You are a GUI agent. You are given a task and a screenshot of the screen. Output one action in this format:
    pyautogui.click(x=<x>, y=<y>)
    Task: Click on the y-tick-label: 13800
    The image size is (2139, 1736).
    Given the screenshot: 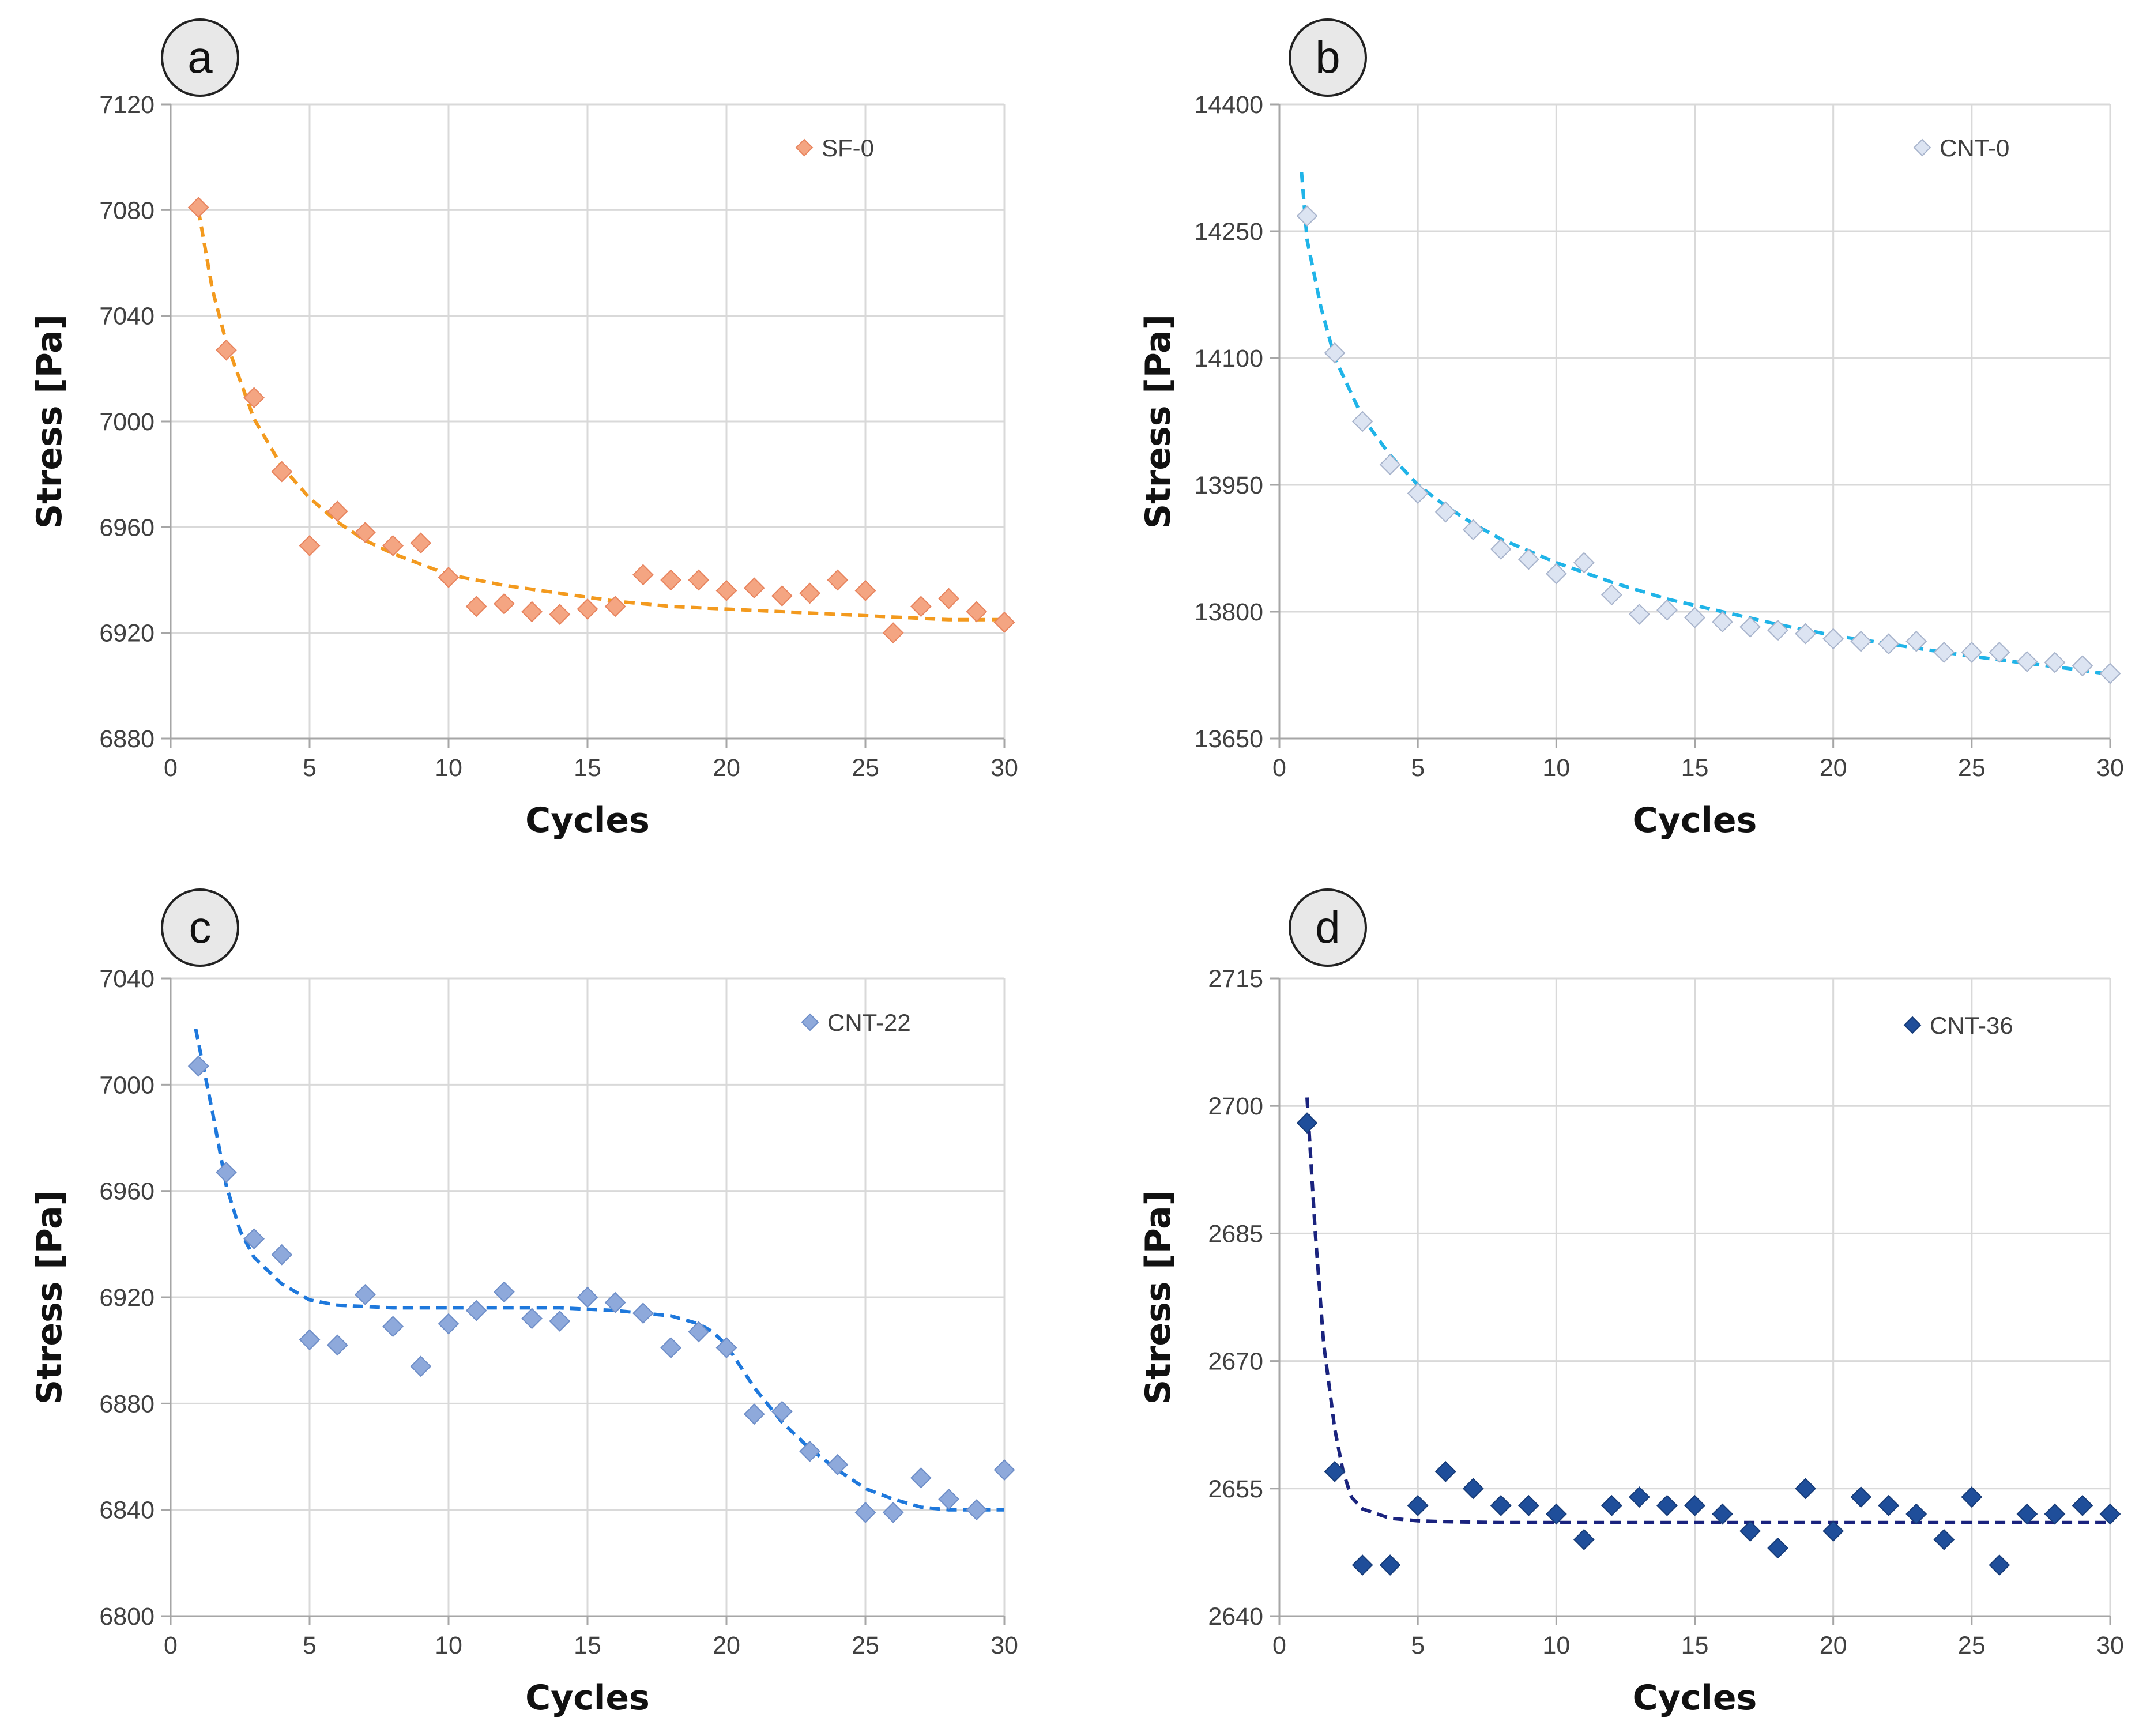 What is the action you would take?
    pyautogui.click(x=1228, y=612)
    